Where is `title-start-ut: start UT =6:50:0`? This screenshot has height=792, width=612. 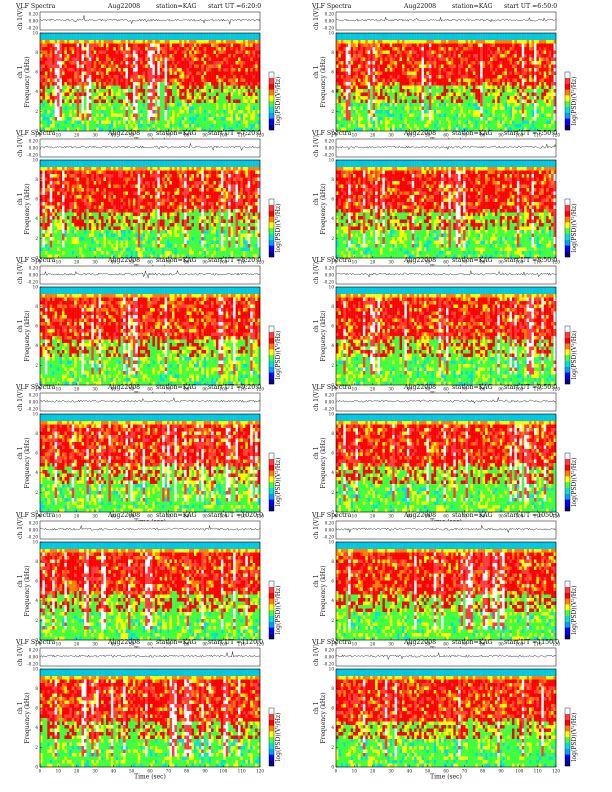 title-start-ut: start UT =6:50:0 is located at coordinates (530, 6).